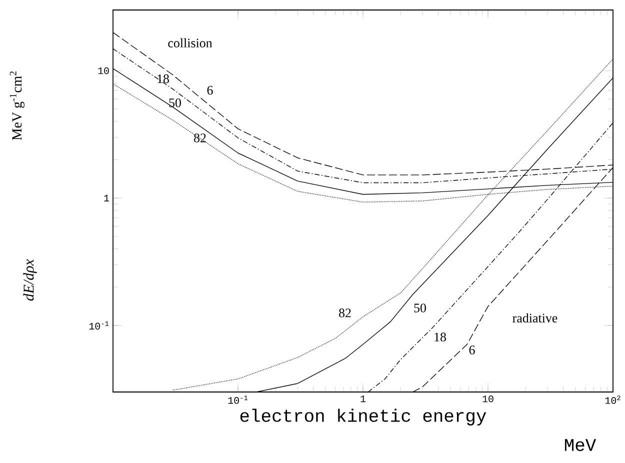 The height and width of the screenshot is (463, 625). What do you see at coordinates (612, 400) in the screenshot?
I see `x-tick-label: 10$^{2}$` at bounding box center [612, 400].